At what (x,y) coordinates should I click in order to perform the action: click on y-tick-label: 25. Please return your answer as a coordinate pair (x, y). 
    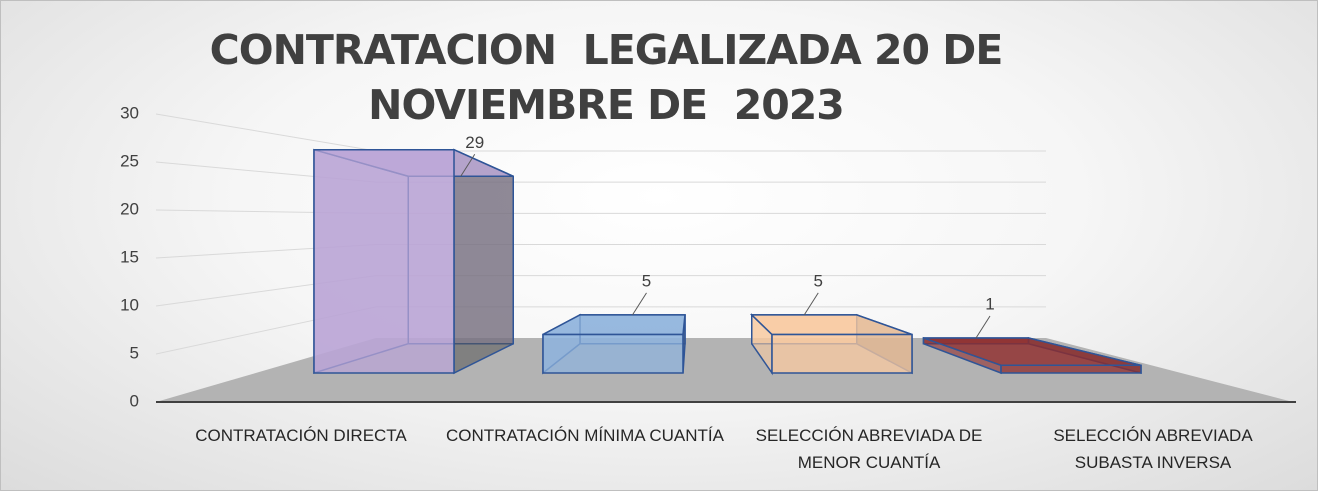
    Looking at the image, I should click on (129, 160).